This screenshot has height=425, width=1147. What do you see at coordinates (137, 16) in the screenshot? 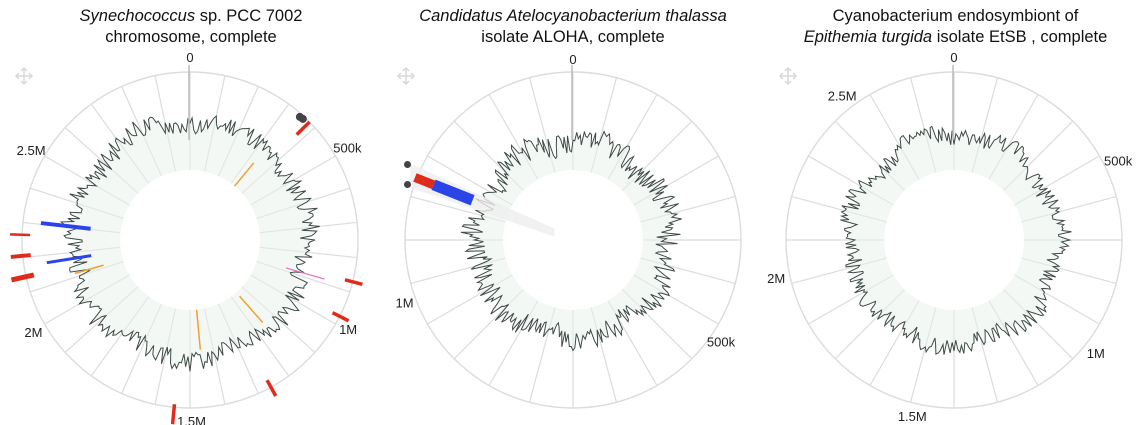
I see `title-italic: Synechococcus` at bounding box center [137, 16].